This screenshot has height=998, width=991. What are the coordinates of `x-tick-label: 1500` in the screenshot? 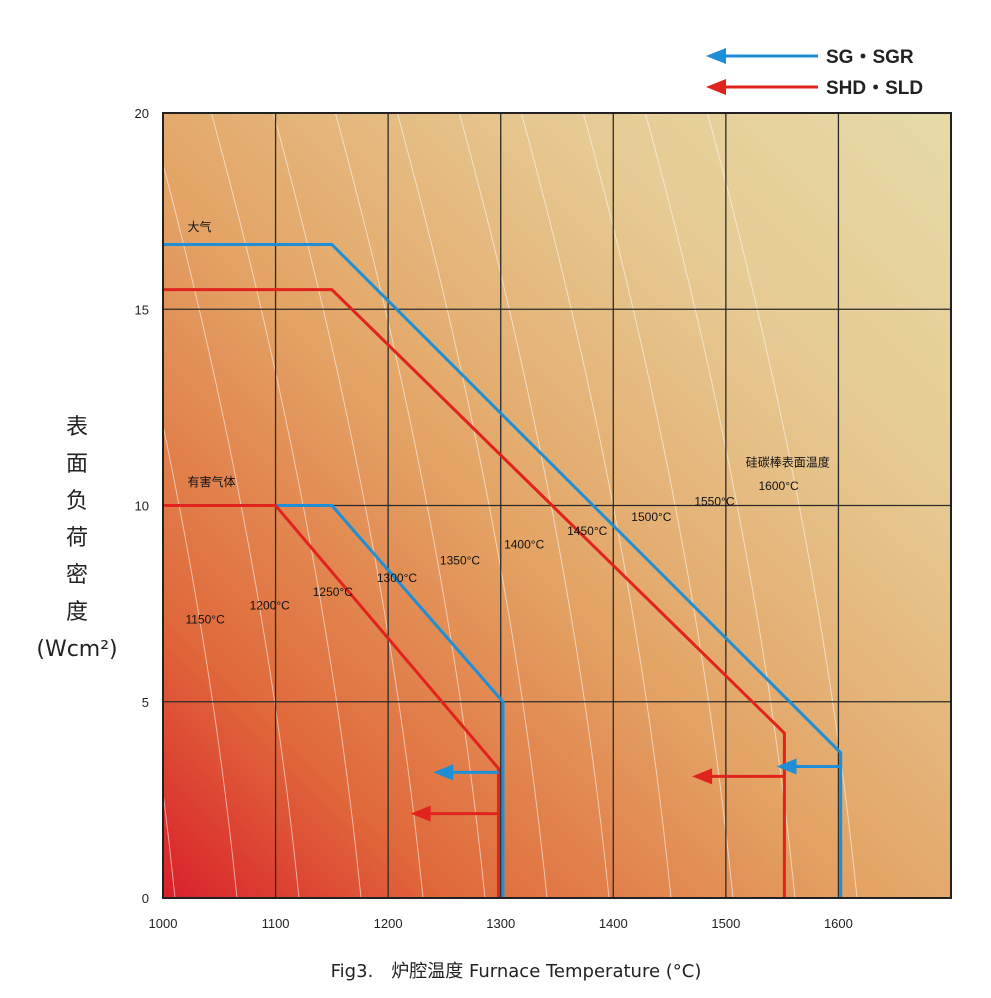 It's located at (725, 923).